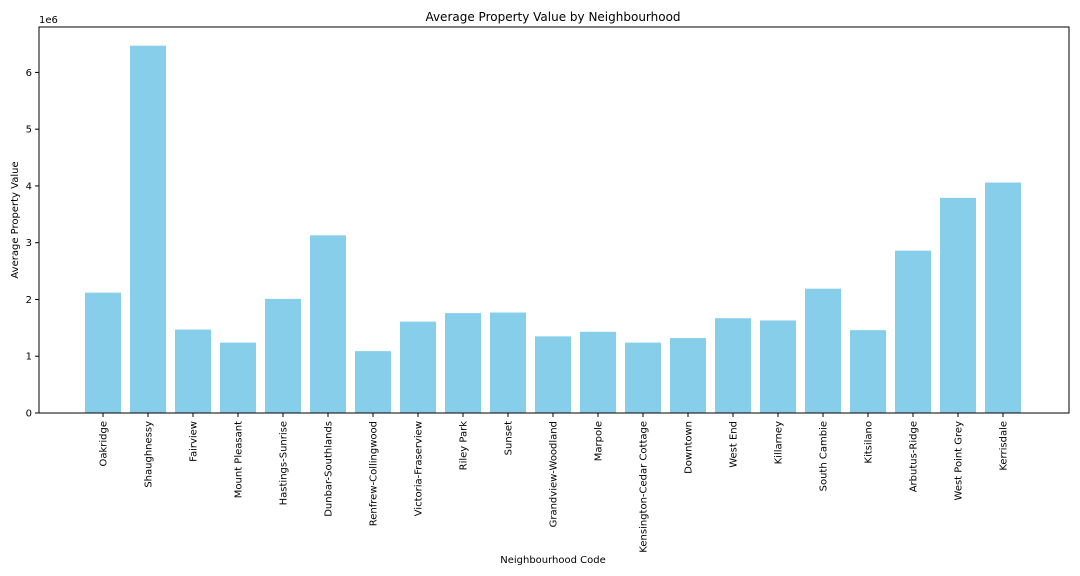 The image size is (1080, 576). I want to click on x-tick-label: Kitsilano, so click(869, 442).